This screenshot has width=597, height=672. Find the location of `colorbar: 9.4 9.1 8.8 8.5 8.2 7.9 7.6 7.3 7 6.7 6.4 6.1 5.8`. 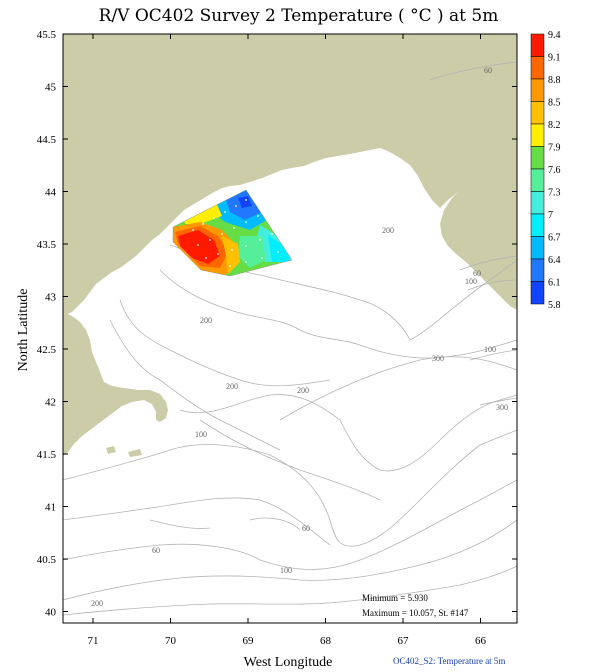

colorbar: 9.4 9.1 8.8 8.5 8.2 7.9 7.6 7.3 7 6.7 6.4 6.1 5.8 is located at coordinates (545, 170).